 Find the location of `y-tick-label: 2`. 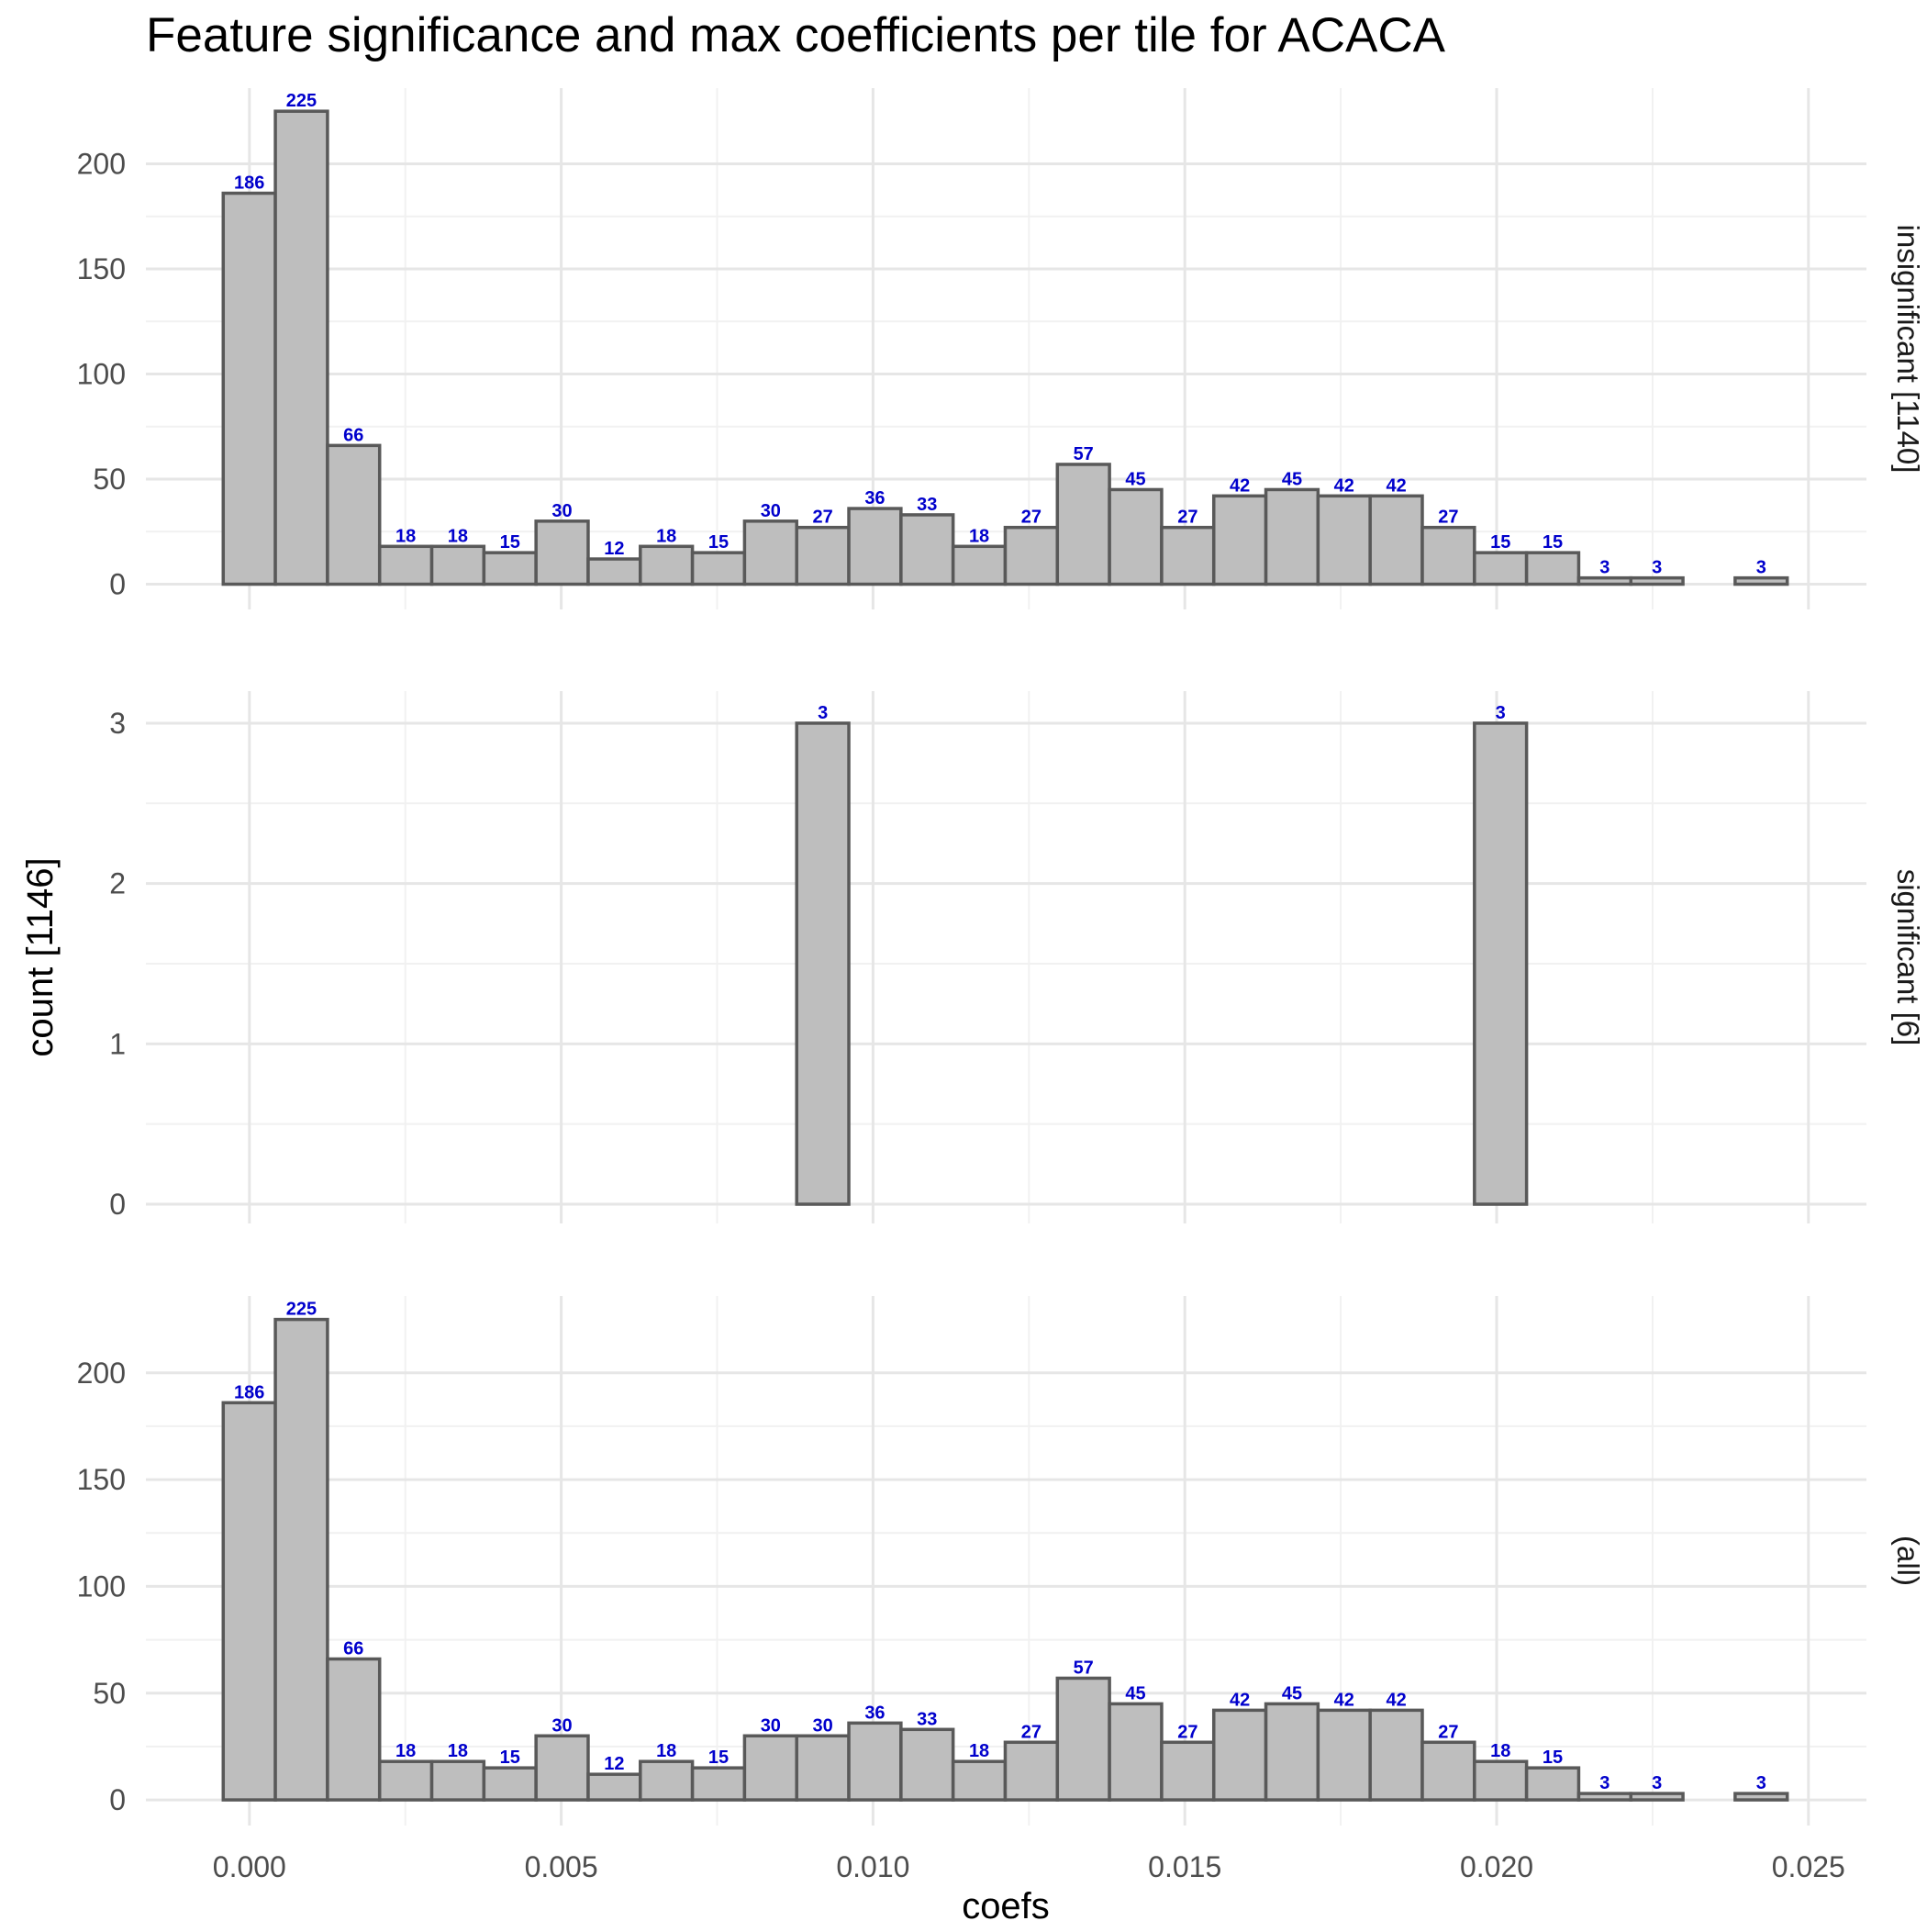

y-tick-label: 2 is located at coordinates (117, 883).